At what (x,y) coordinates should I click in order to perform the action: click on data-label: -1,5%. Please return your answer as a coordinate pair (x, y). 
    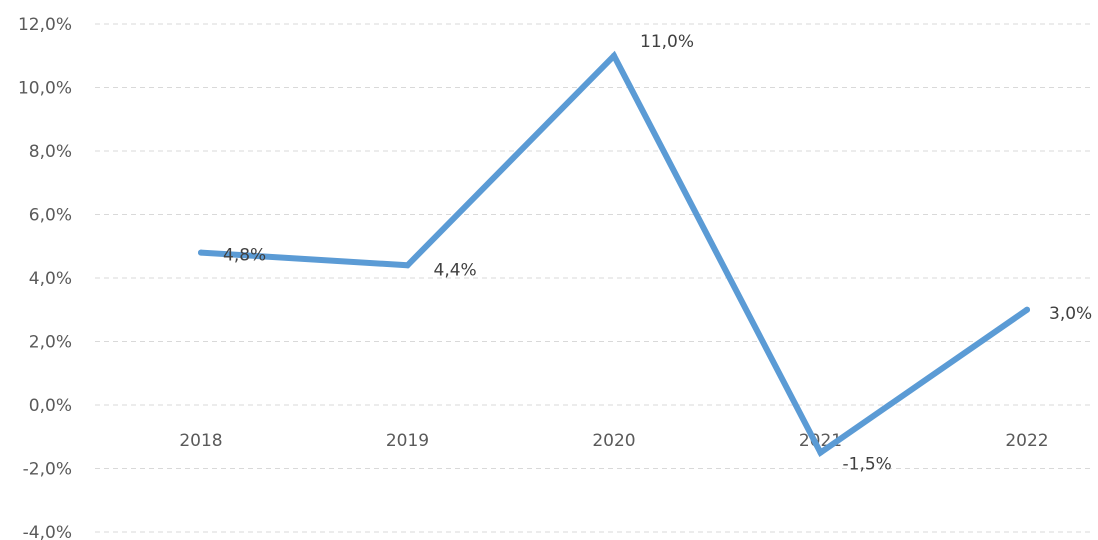
    Looking at the image, I should click on (867, 465).